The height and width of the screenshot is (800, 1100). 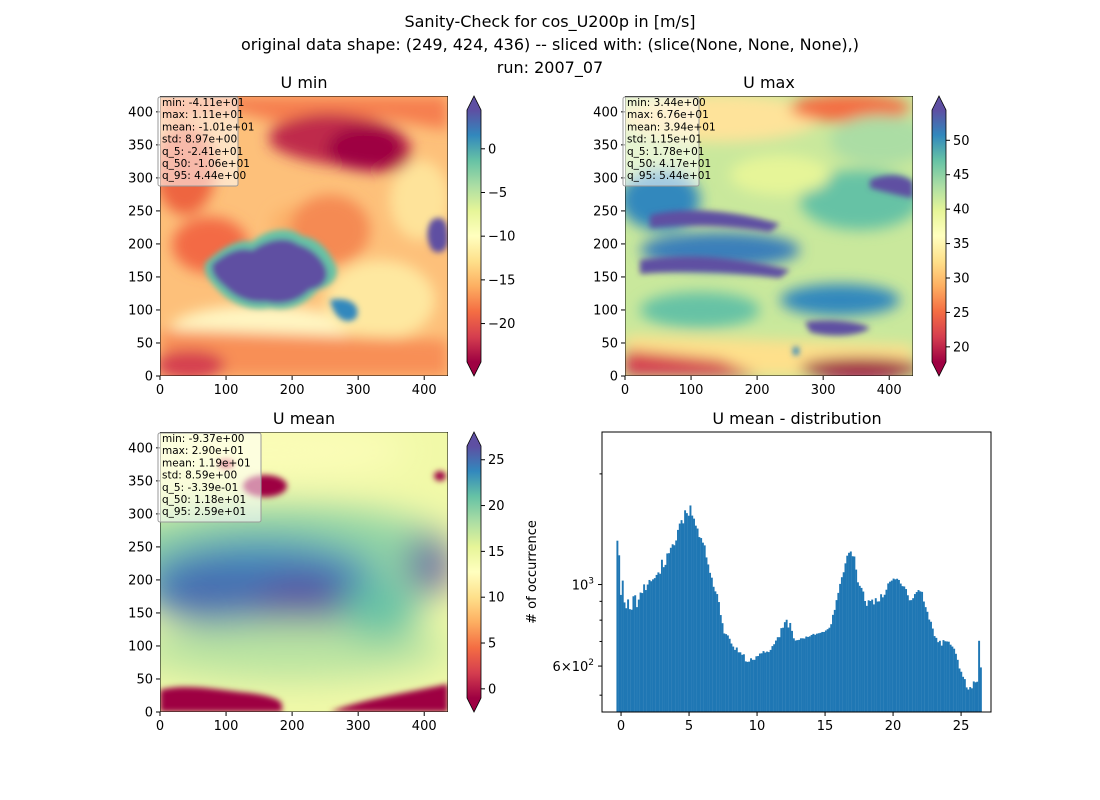 What do you see at coordinates (591, 663) in the screenshot?
I see `y-tick-exponent: 2` at bounding box center [591, 663].